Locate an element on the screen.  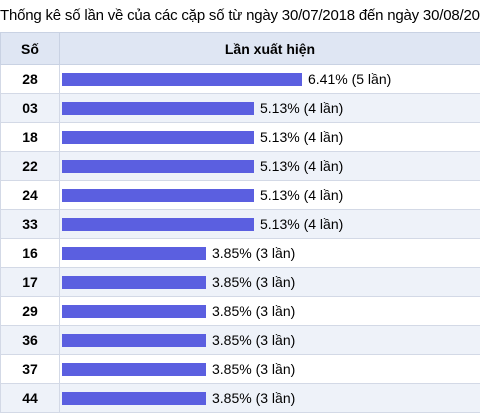
table-row: 17 3.85% (3 lần) is located at coordinates (240, 282).